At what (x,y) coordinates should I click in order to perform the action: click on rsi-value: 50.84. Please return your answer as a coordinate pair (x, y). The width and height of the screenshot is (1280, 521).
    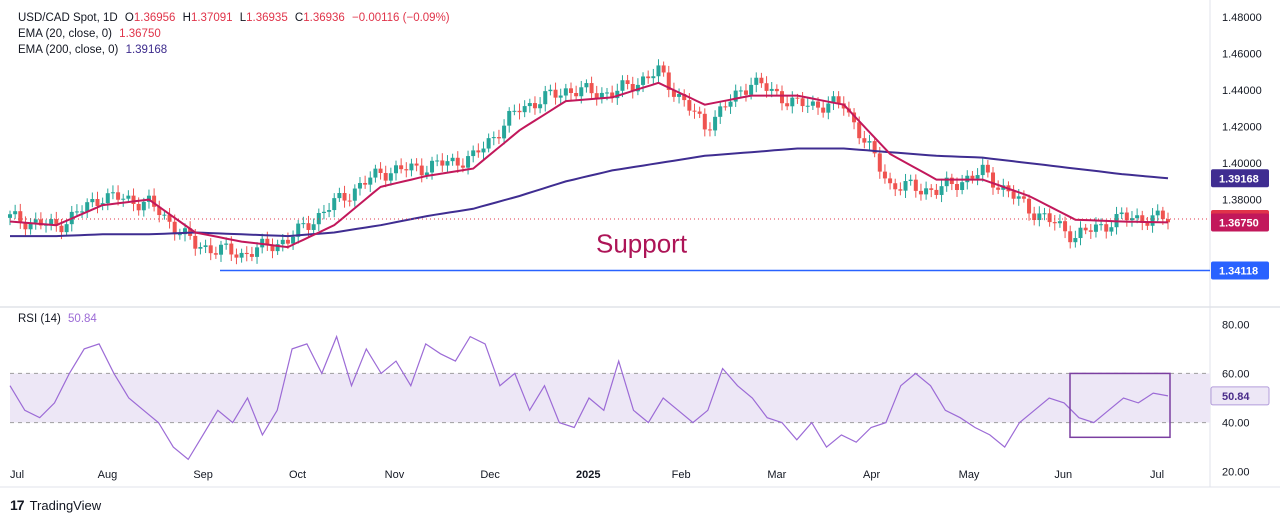
    Looking at the image, I should click on (82, 319).